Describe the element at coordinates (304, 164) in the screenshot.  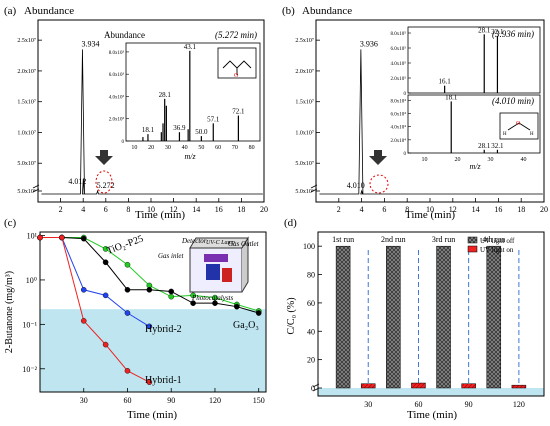
I see `y-tick-label: 5.0x10⁷` at that location.